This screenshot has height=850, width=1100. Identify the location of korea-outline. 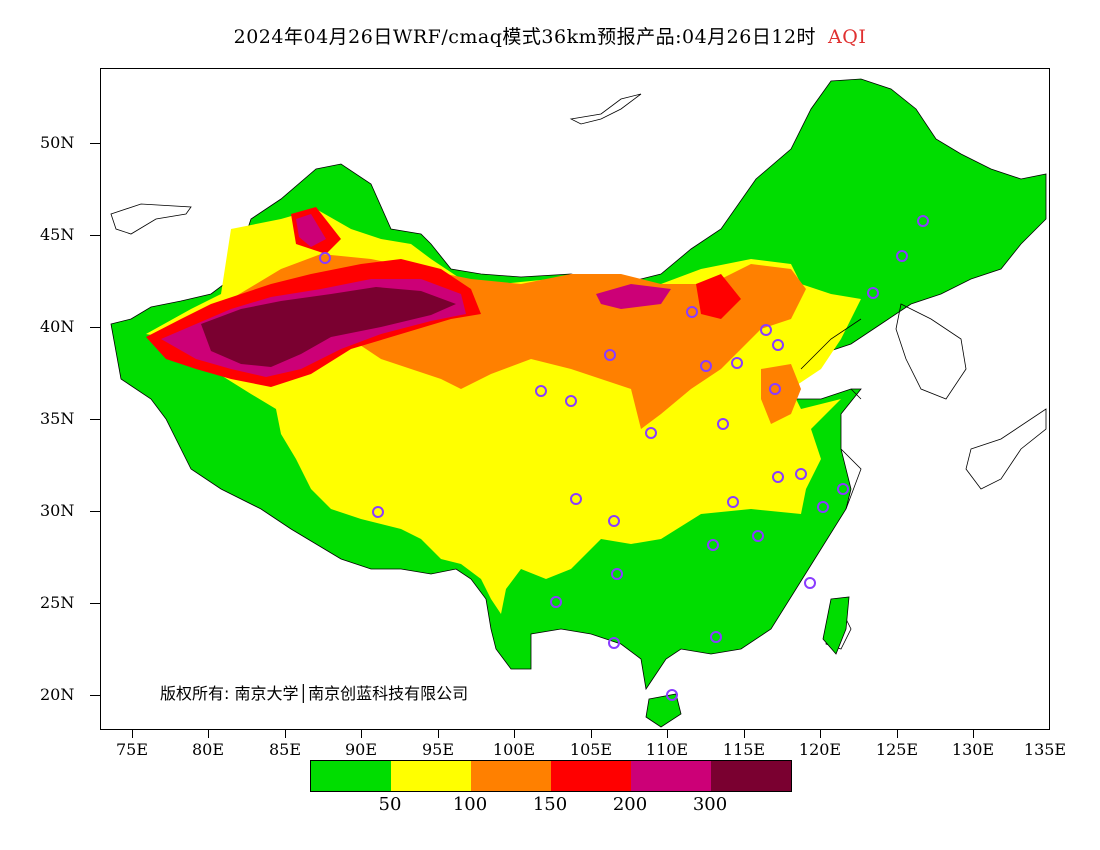
(931, 351).